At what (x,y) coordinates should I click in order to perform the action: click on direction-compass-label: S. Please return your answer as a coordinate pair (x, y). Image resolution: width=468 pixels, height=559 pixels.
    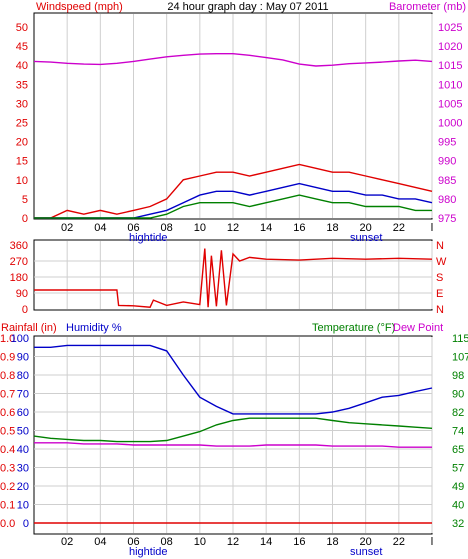
    Looking at the image, I should click on (439, 278).